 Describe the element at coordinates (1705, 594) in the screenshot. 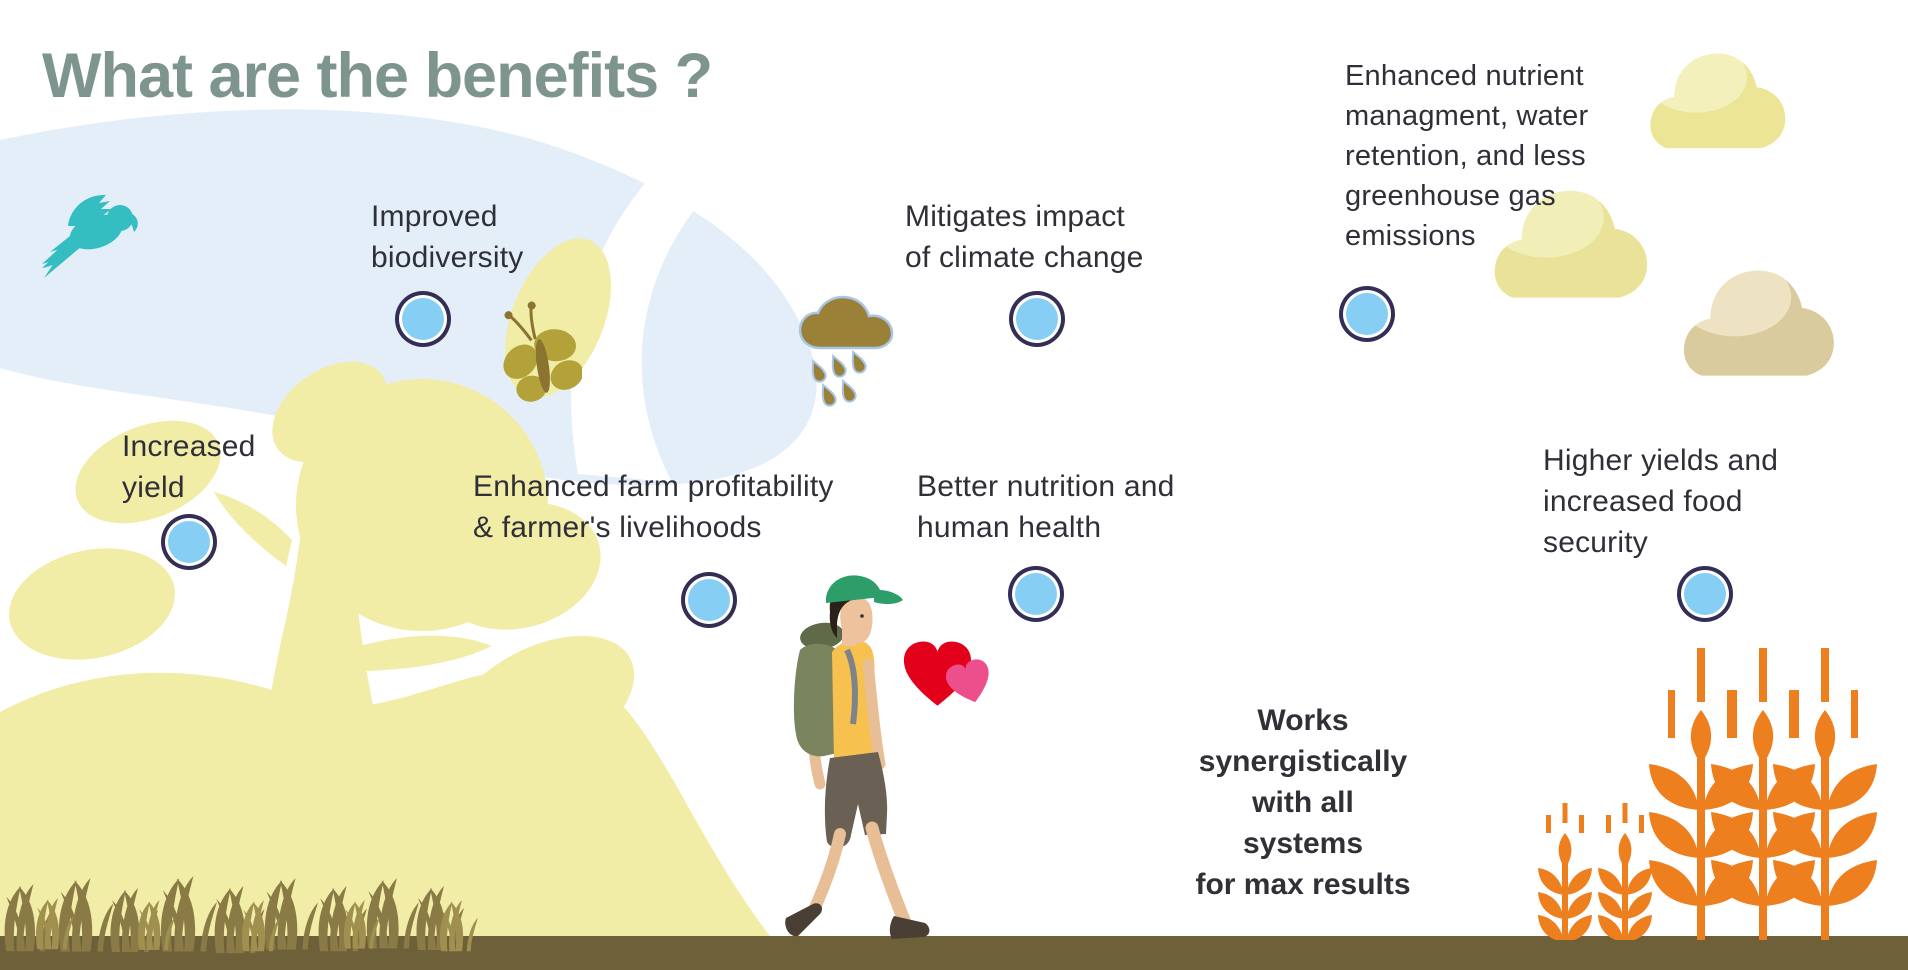

I see `benefit-marker-higher-yields-food-security` at that location.